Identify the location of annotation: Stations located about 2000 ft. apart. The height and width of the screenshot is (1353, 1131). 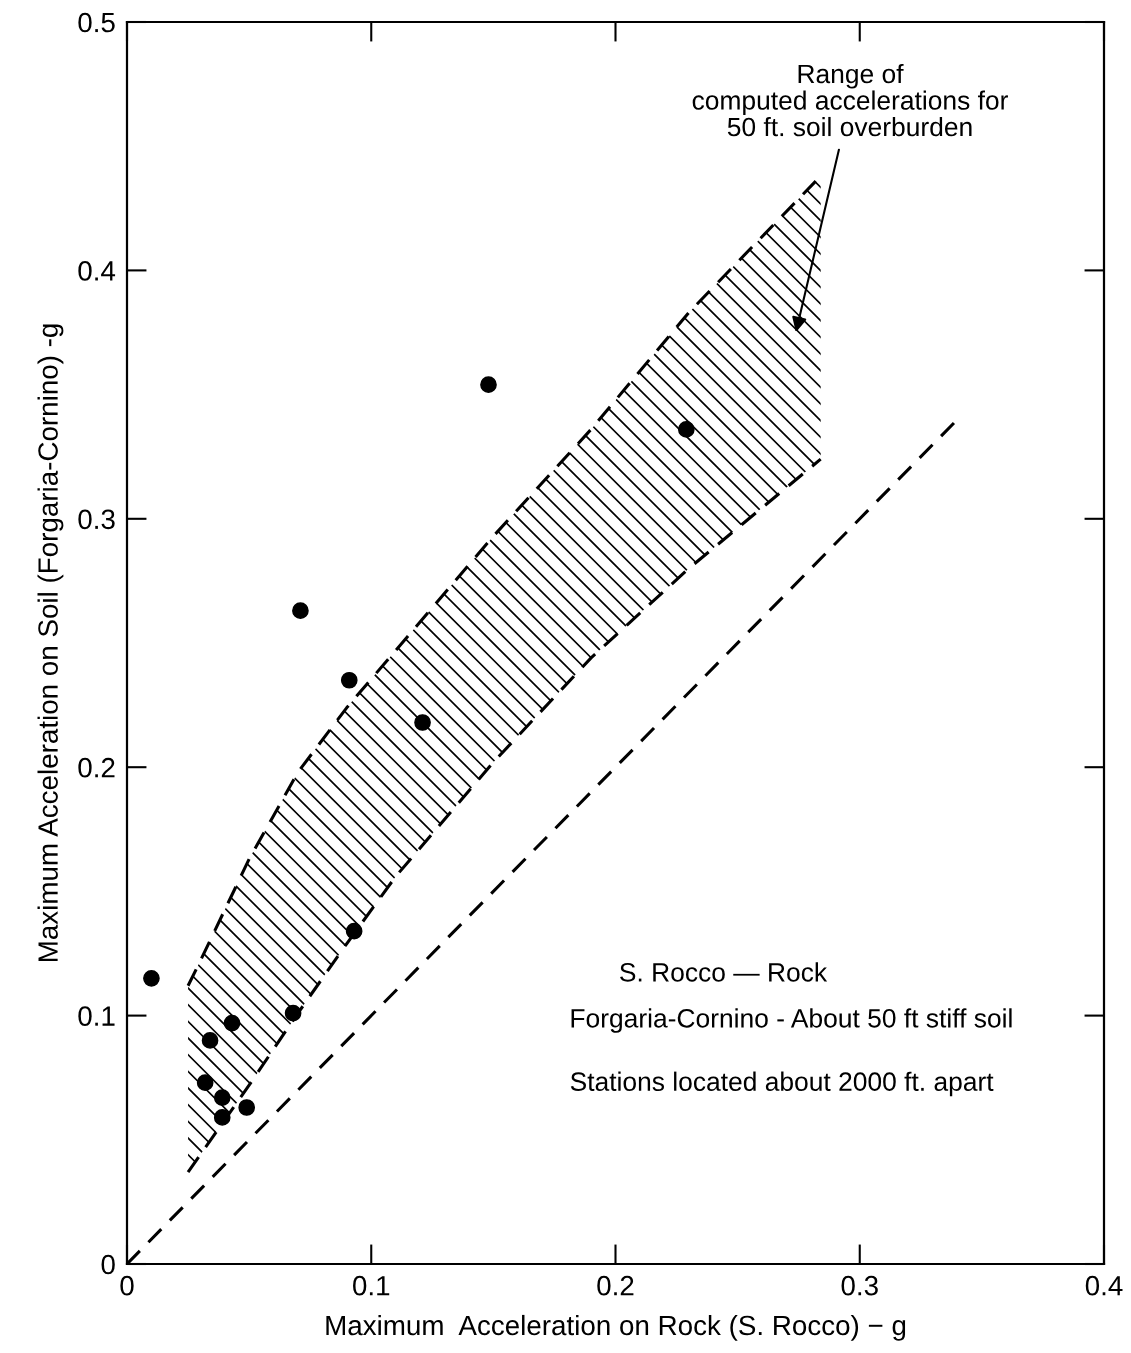
(782, 1084).